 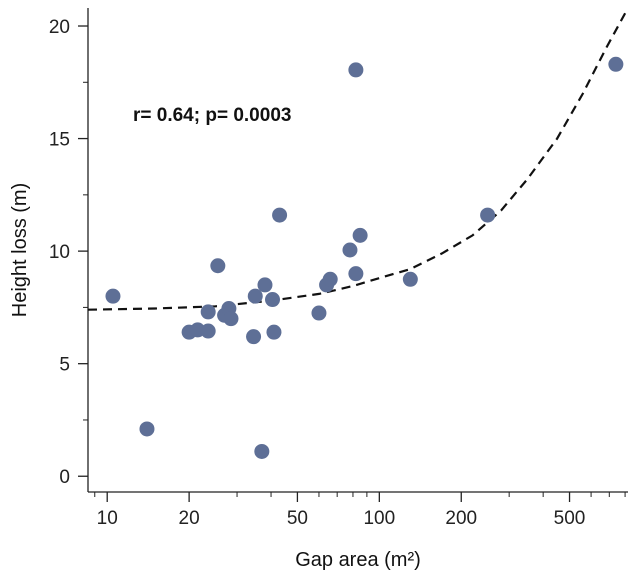 I want to click on x-tick-label-50: 50, so click(x=297, y=518).